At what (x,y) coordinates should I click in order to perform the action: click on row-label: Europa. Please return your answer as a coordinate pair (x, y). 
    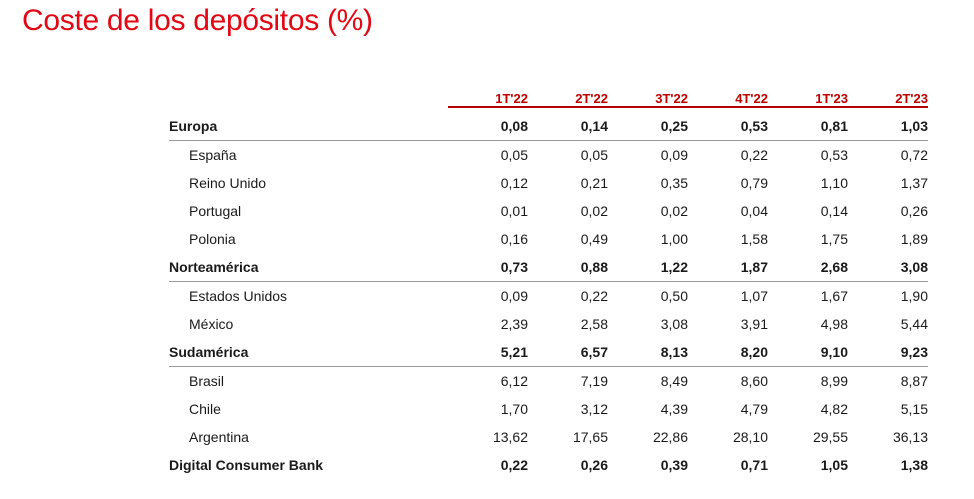
    Looking at the image, I should click on (308, 124).